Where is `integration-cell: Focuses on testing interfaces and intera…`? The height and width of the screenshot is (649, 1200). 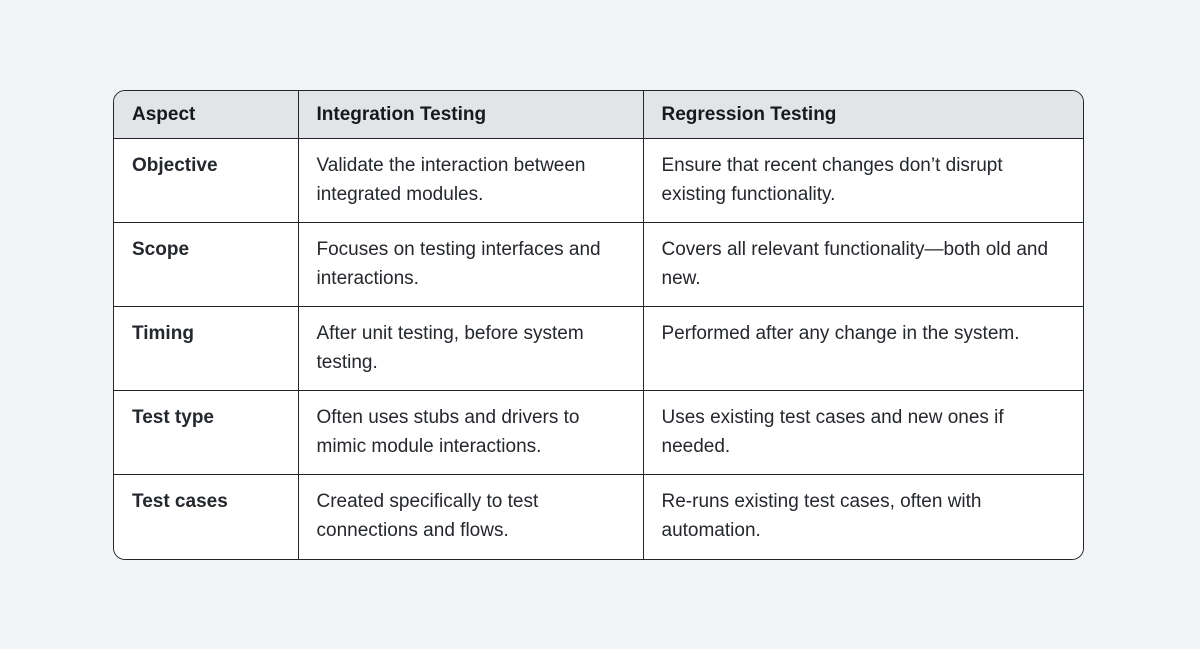 integration-cell: Focuses on testing interfaces and intera… is located at coordinates (471, 264).